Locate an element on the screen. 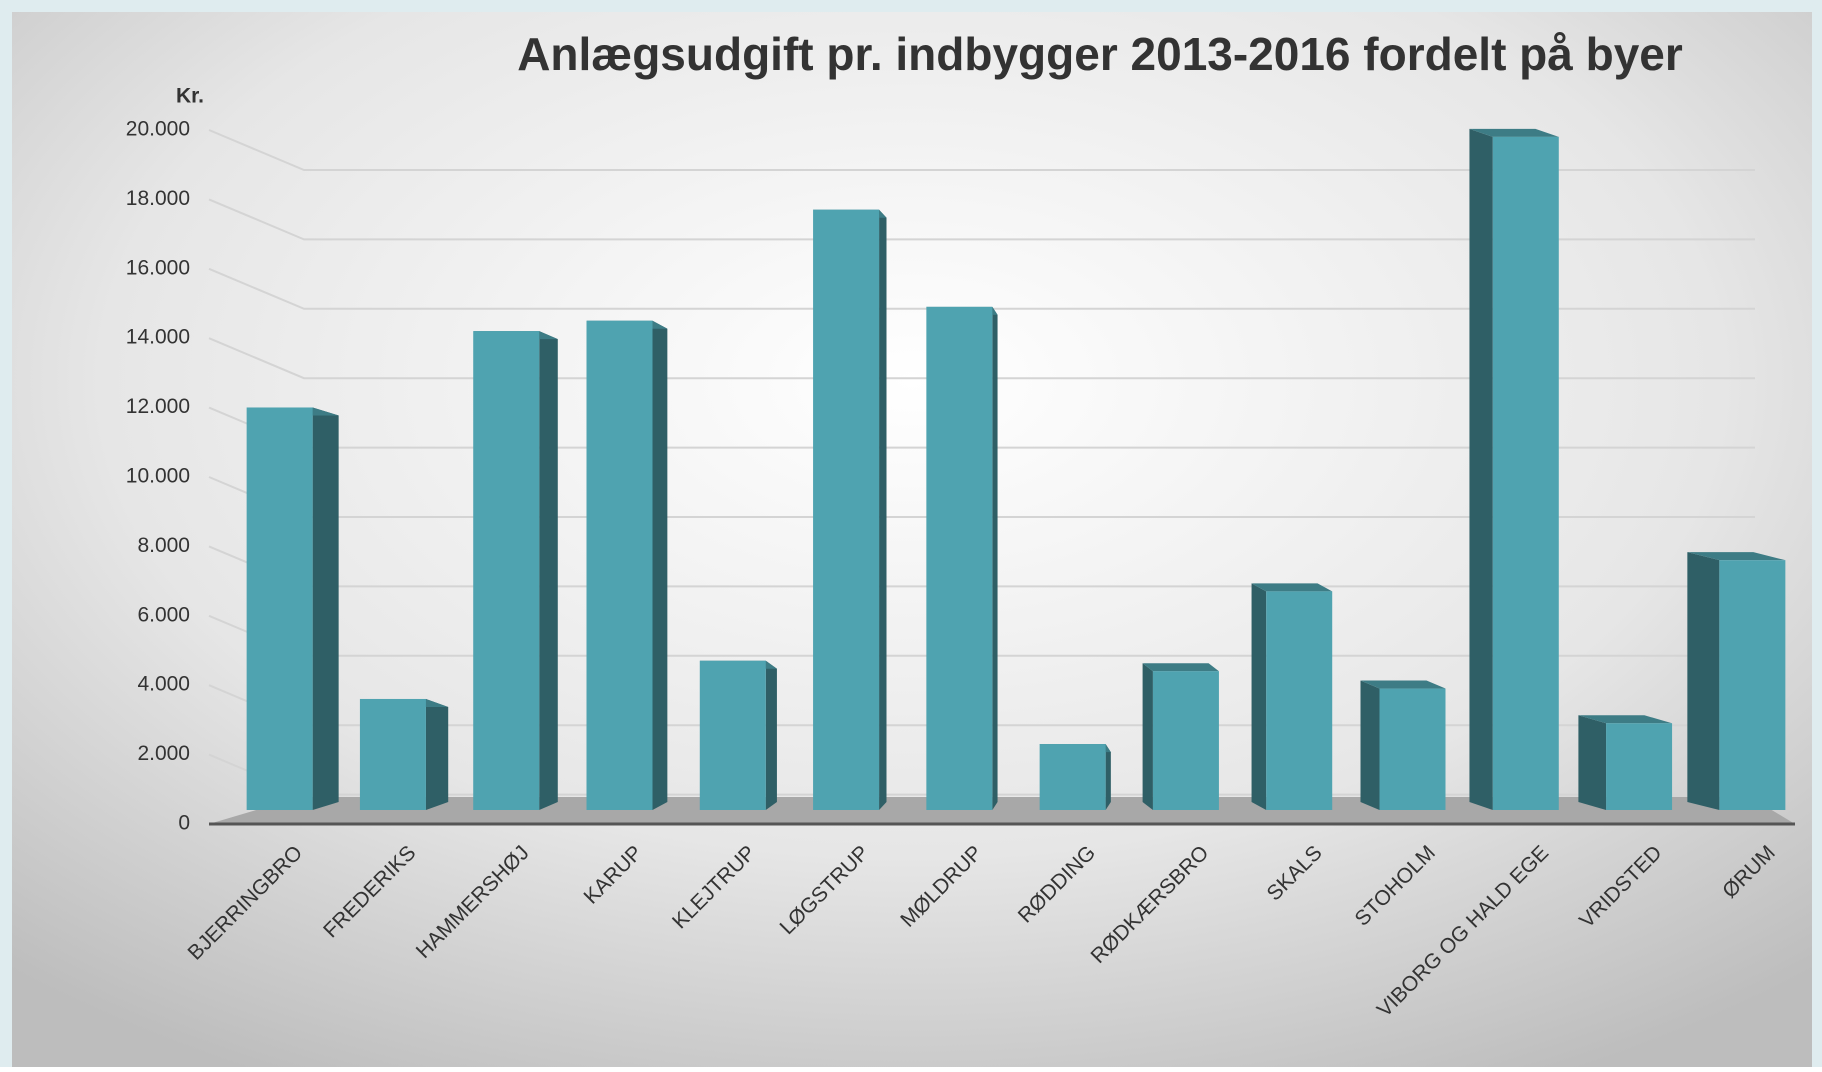 The image size is (1822, 1072). y-tick-label: 14.000 is located at coordinates (158, 337).